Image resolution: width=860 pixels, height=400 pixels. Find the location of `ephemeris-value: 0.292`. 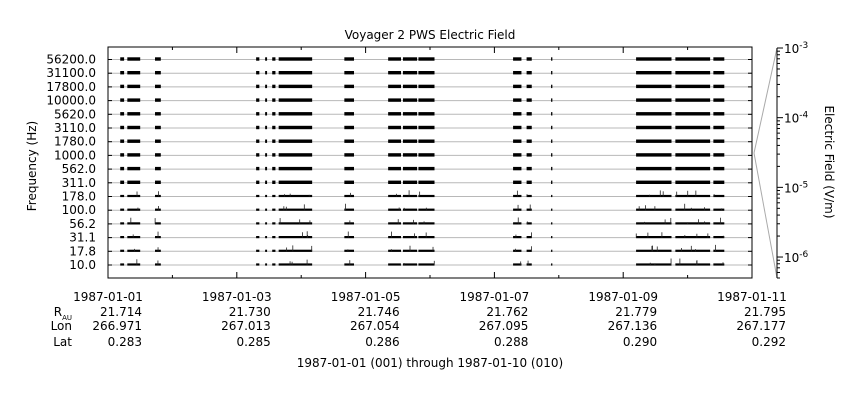

ephemeris-value: 0.292 is located at coordinates (769, 342).